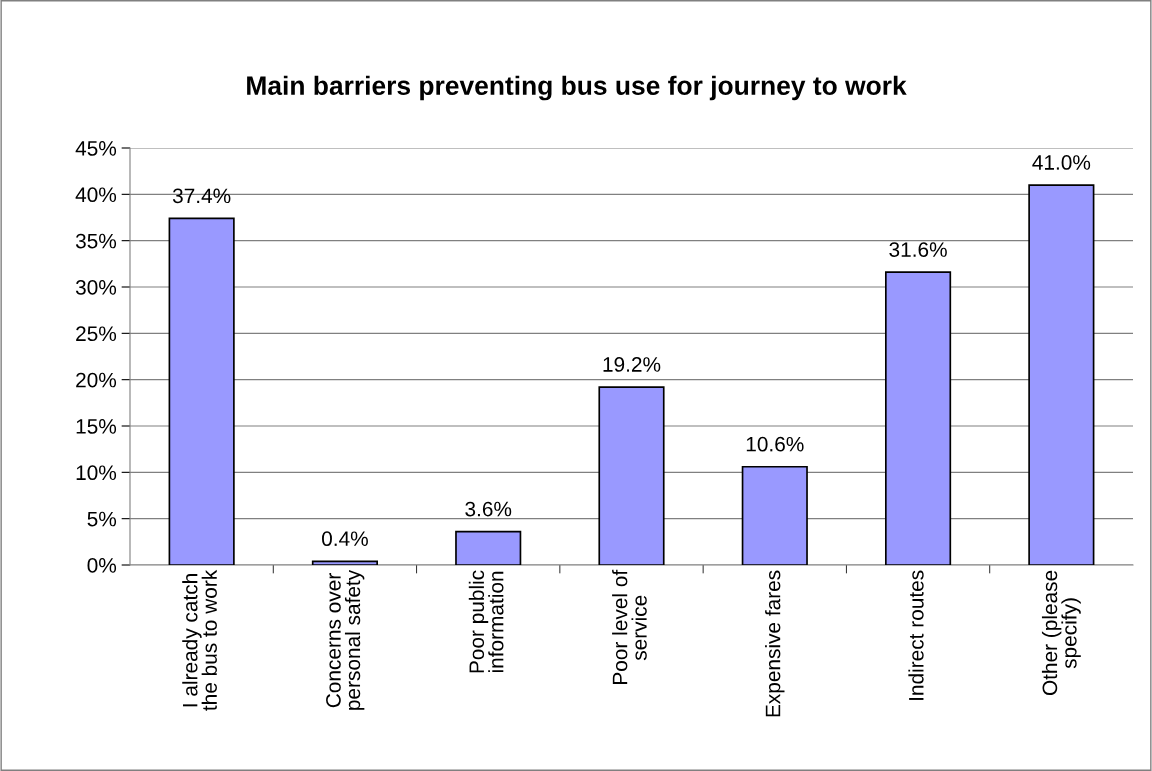  Describe the element at coordinates (1061, 633) in the screenshot. I see `x-tick-label: Other (please specify)` at that location.